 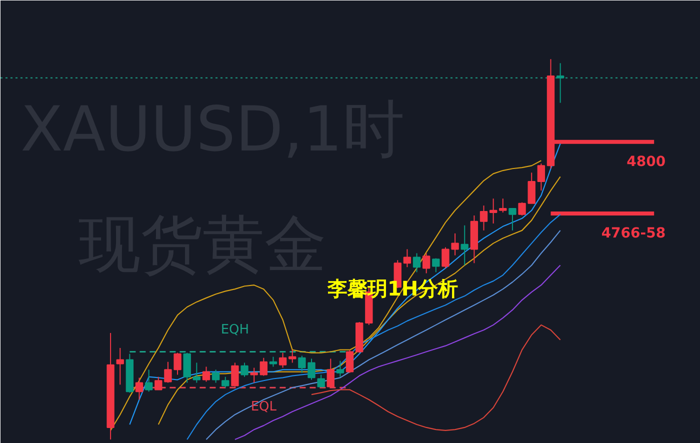 I want to click on ref-line-label: 4800, so click(x=646, y=162).